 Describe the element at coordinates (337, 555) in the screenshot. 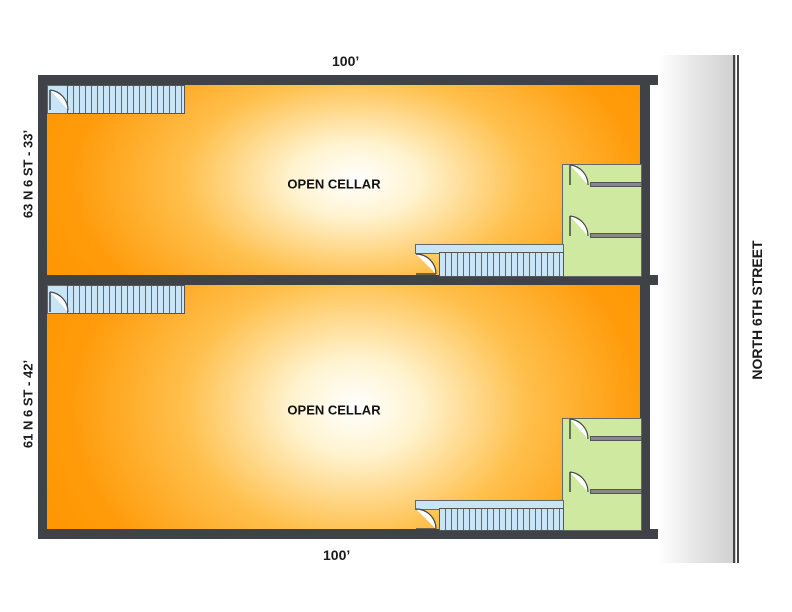

I see `bottom-dimension-label: 100’` at that location.